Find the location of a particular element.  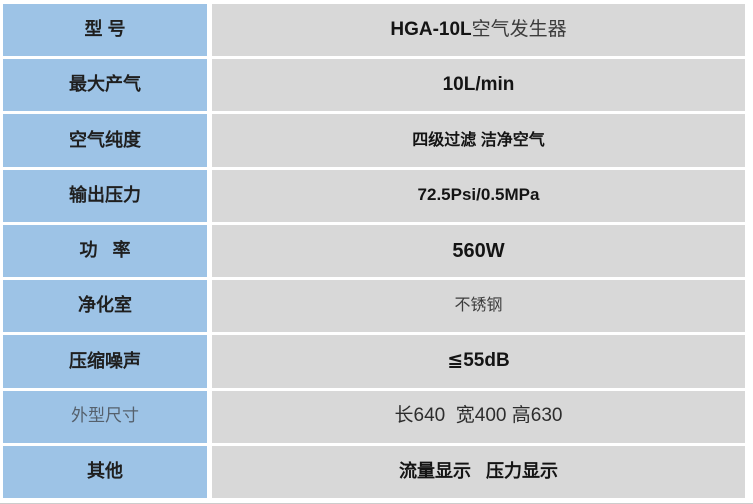

spec-label-air-purity: 空气纯度 is located at coordinates (105, 140).